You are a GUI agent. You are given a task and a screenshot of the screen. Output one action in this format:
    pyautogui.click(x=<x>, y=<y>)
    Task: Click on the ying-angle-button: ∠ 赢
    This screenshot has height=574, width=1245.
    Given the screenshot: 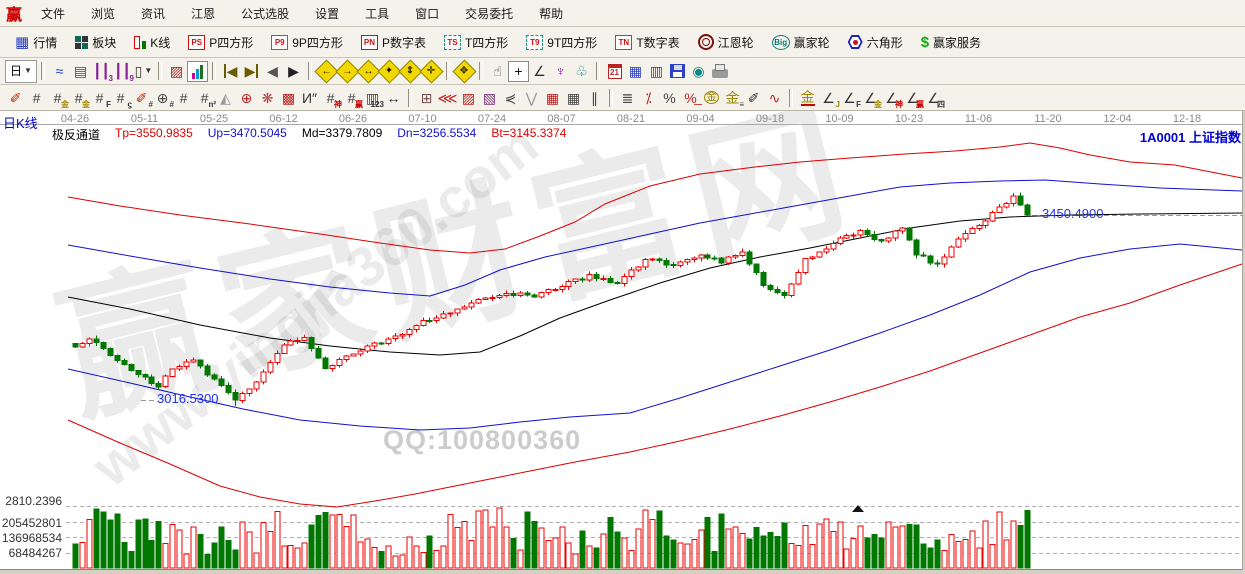 What is the action you would take?
    pyautogui.click(x=913, y=98)
    